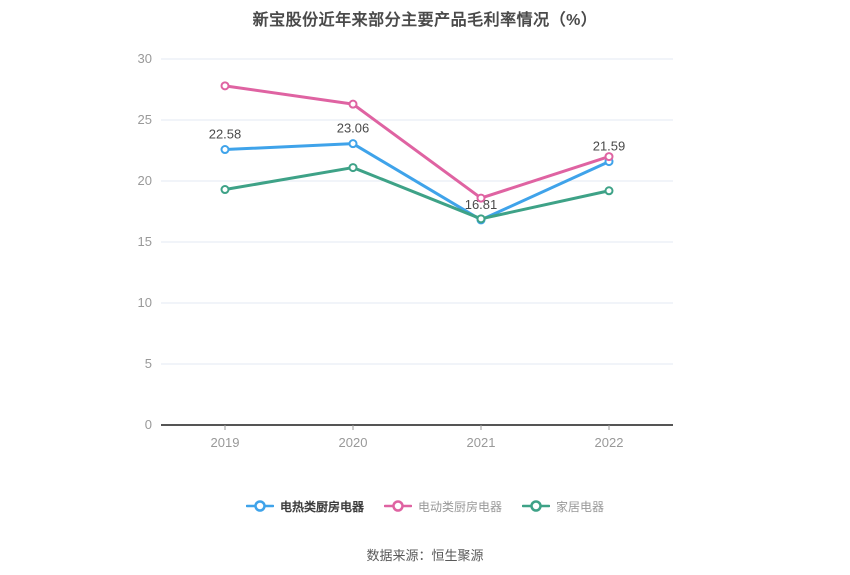 This screenshot has width=850, height=575. I want to click on y-tick-label: 20, so click(145, 180).